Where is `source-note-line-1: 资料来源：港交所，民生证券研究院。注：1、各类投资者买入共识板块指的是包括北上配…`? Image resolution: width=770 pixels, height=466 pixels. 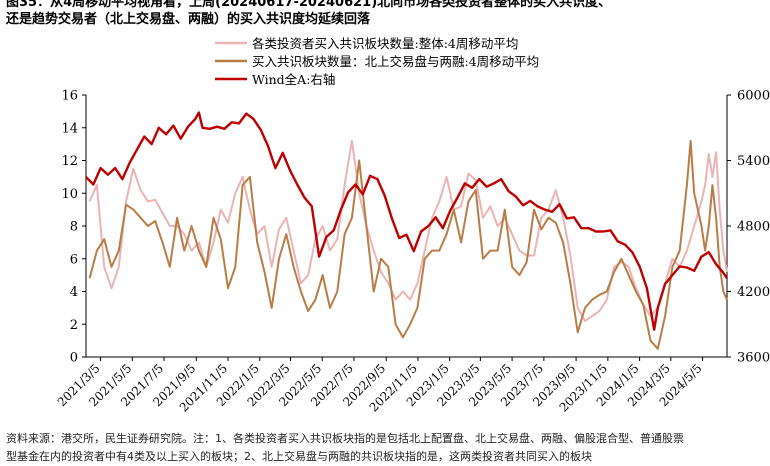
source-note-line-1: 资料来源：港交所，民生证券研究院。注：1、各类投资者买入共识板块指的是包括北上配… is located at coordinates (345, 438).